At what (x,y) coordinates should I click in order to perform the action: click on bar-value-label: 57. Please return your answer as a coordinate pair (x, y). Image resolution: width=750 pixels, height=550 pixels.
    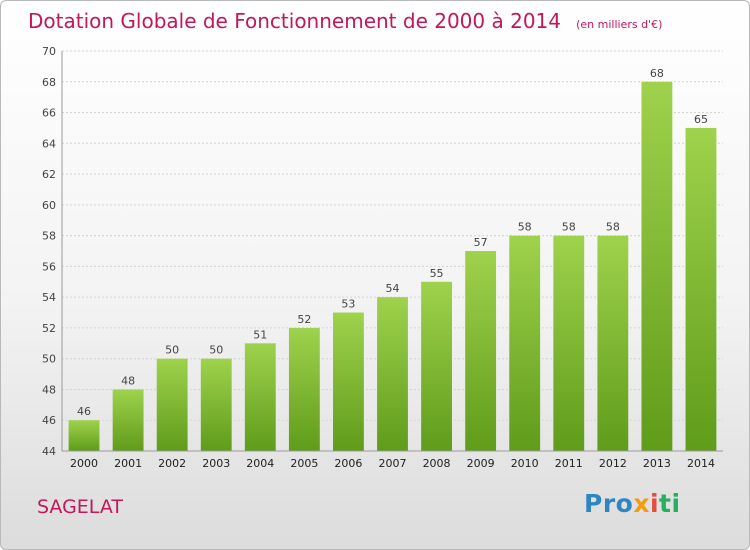
    Looking at the image, I should click on (481, 242).